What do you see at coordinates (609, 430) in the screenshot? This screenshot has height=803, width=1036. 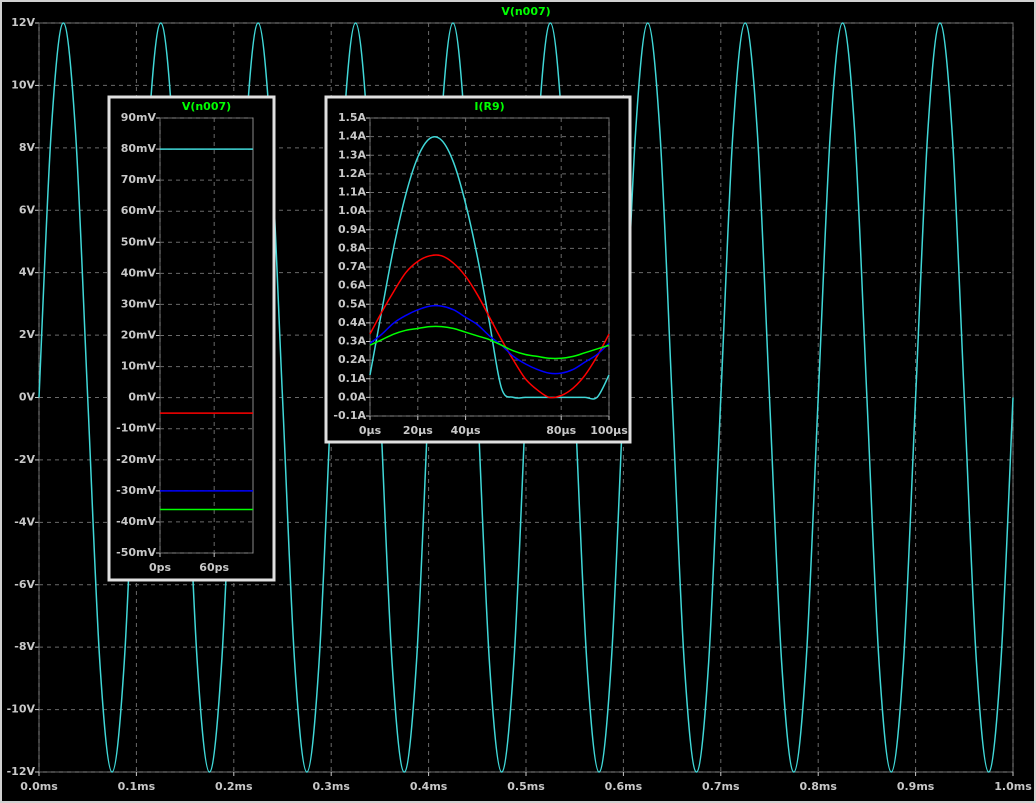 I see `x-tick-label: 100µs` at bounding box center [609, 430].